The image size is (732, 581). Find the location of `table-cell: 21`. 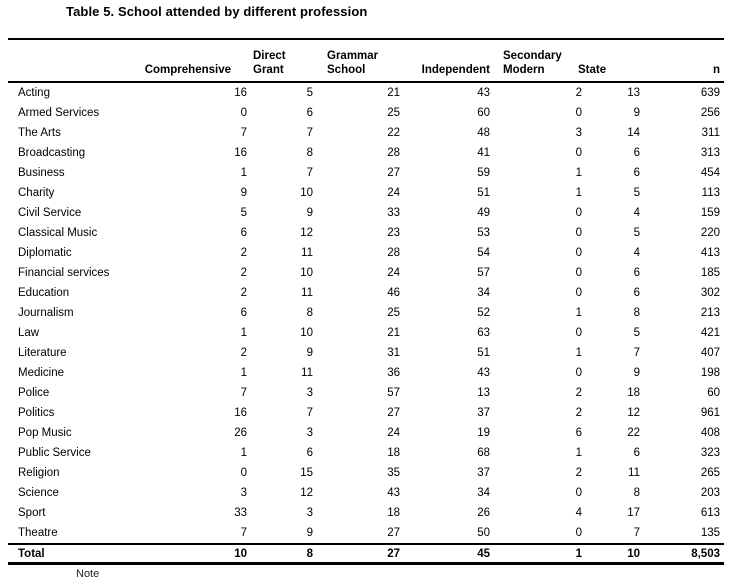

table-cell: 21 is located at coordinates (393, 93).